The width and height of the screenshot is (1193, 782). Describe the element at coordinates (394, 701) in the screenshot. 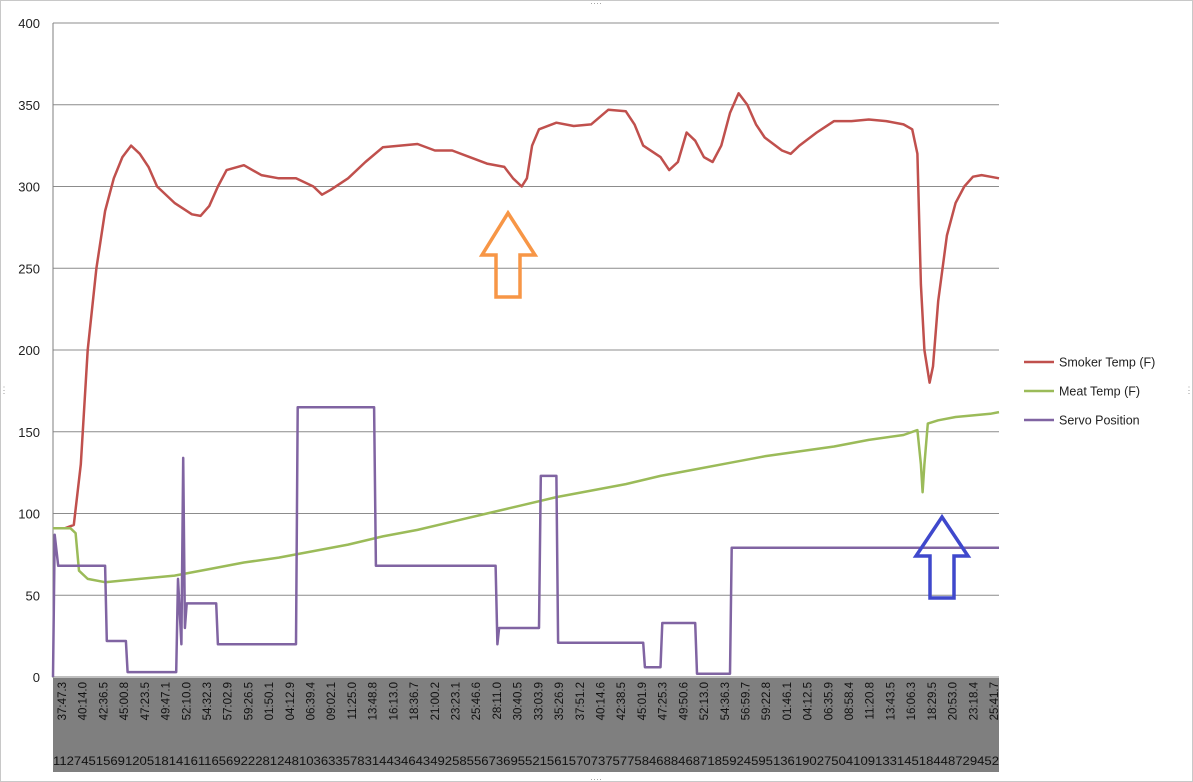

I see `x-tick-label: 16:13.0` at that location.